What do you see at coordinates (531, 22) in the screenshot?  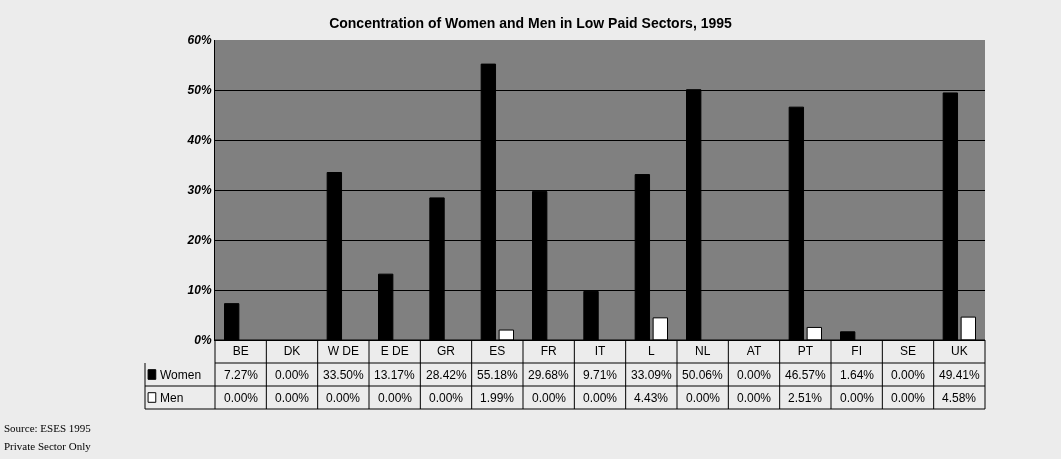 I see `chart-title: Concentration of Women and Men in Low Paid Sectors, 1995` at bounding box center [531, 22].